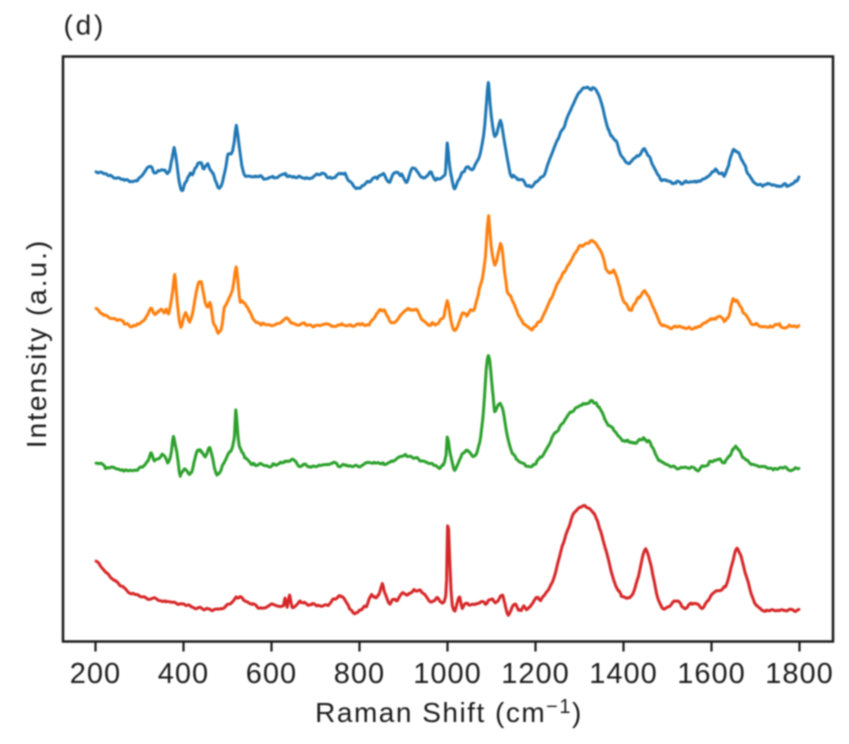 This screenshot has height=744, width=849. I want to click on svg-text: 1000, so click(447, 674).